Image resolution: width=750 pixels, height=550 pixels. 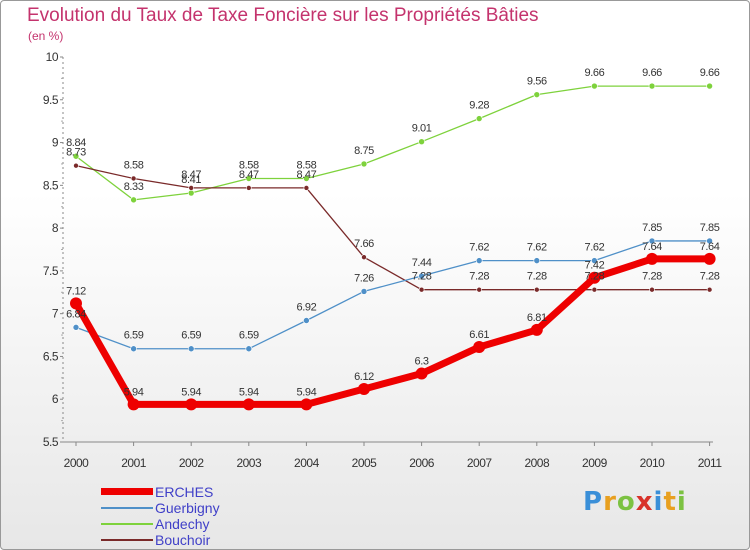 What do you see at coordinates (364, 377) in the screenshot?
I see `data-label: 6.12` at bounding box center [364, 377].